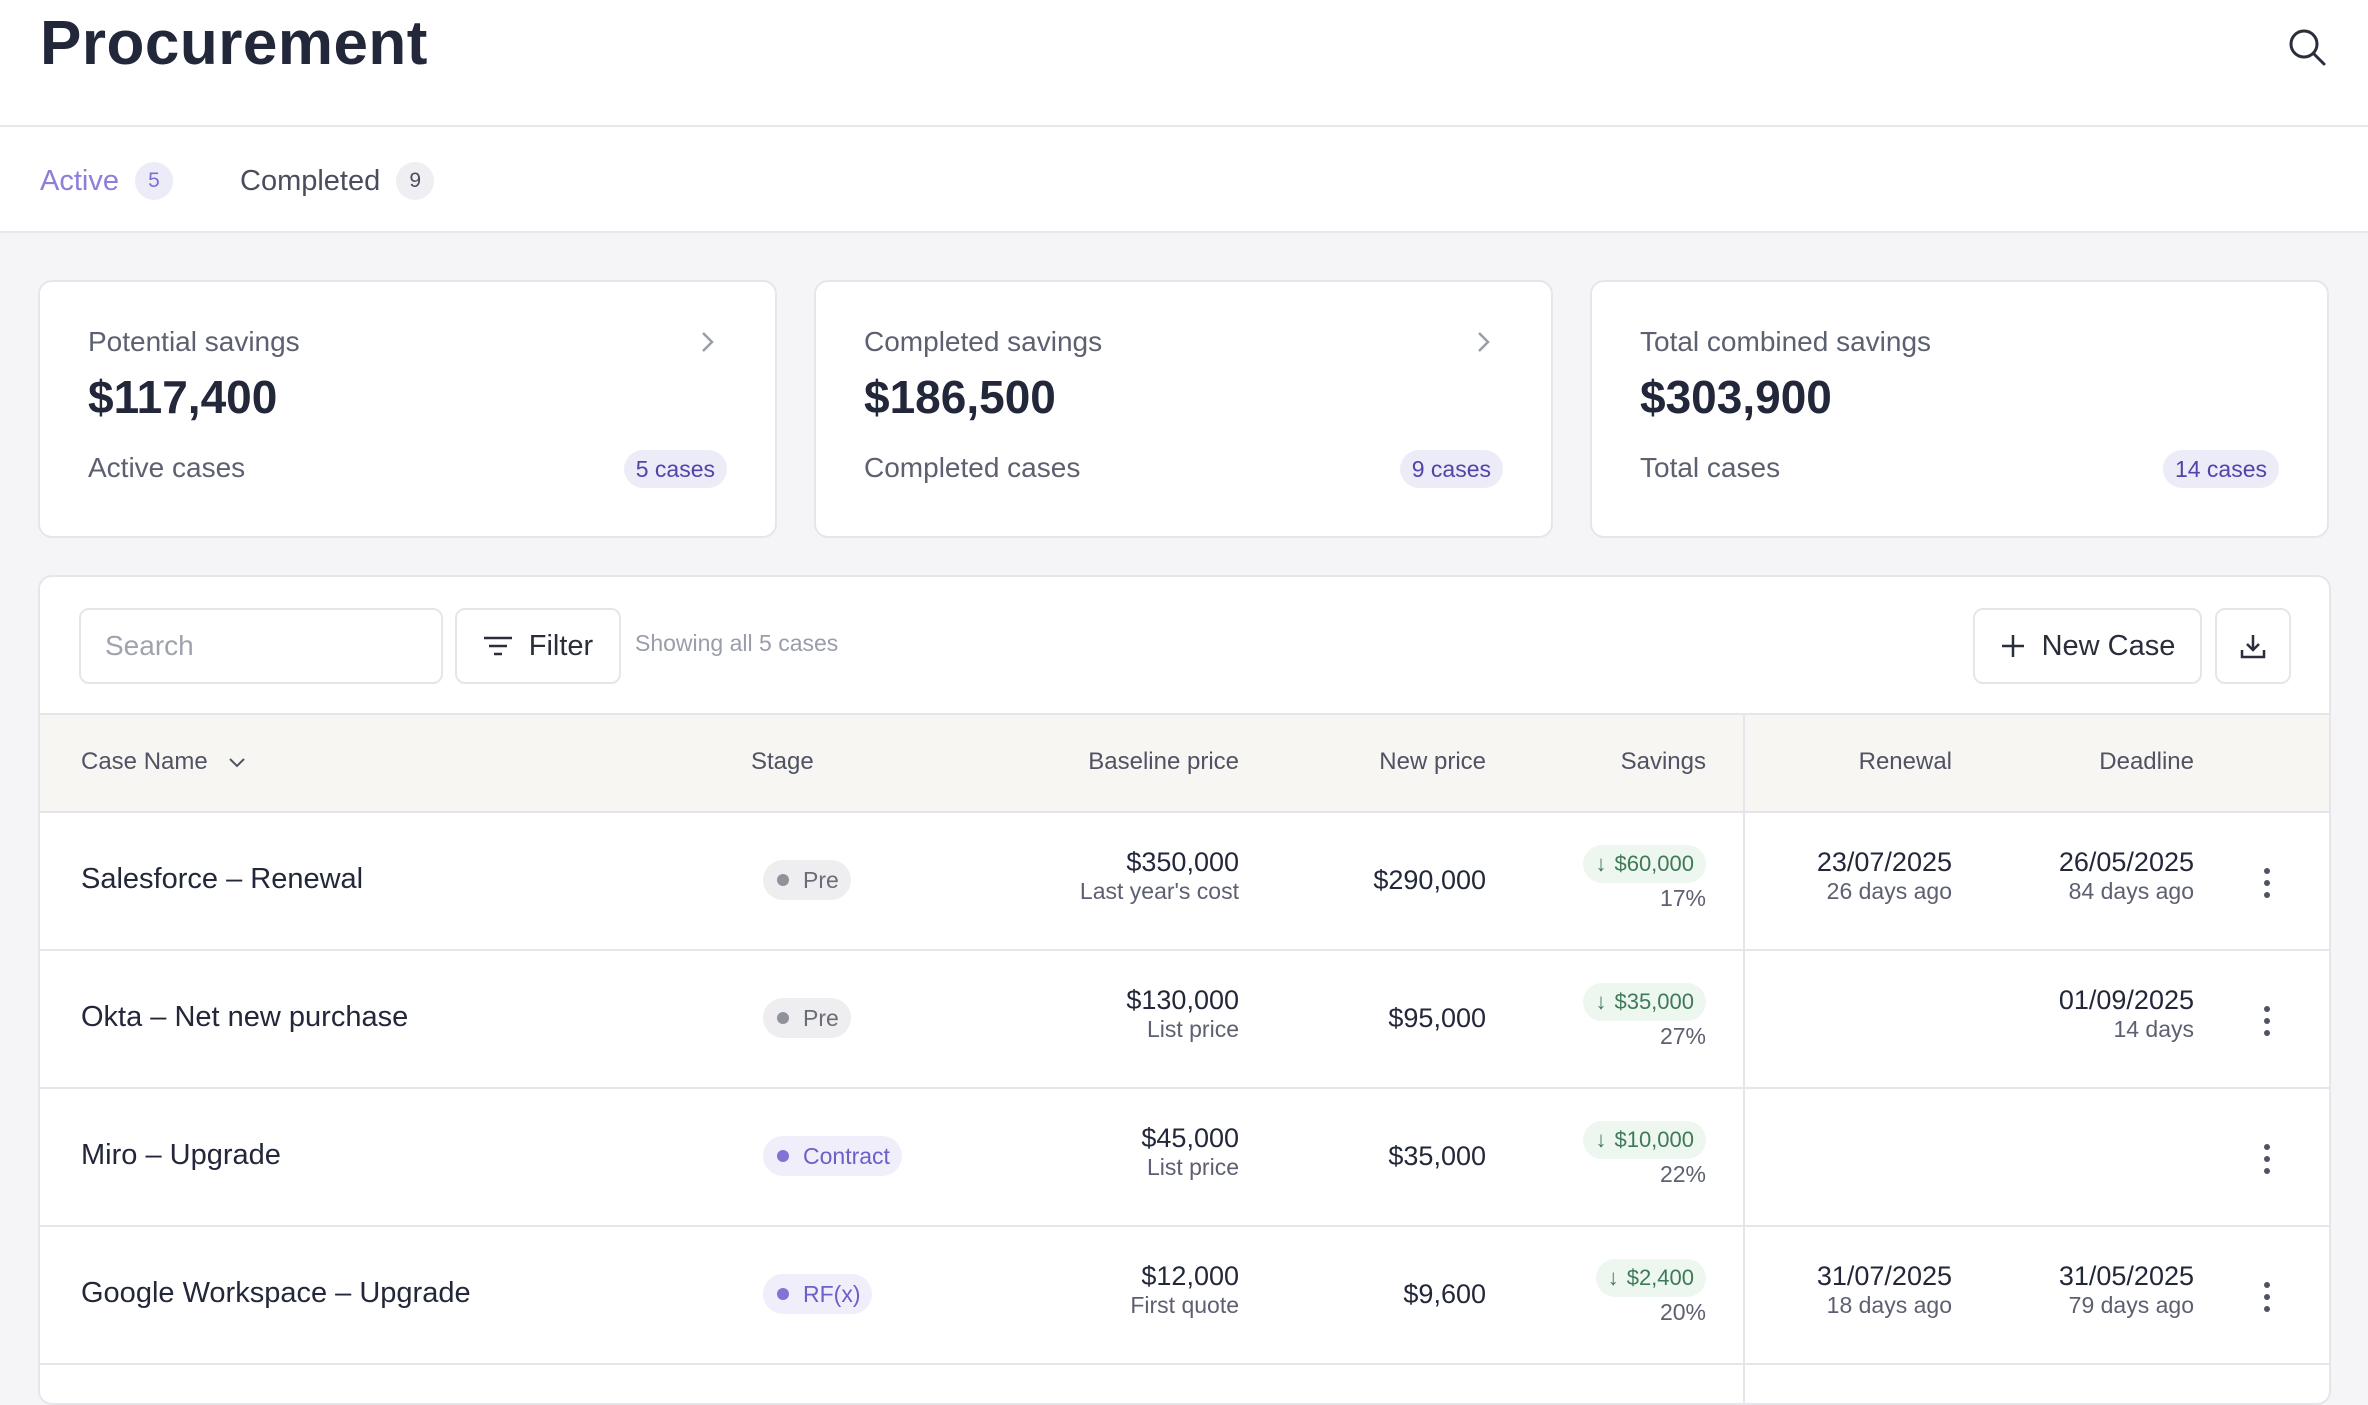  What do you see at coordinates (1444, 1294) in the screenshot?
I see `new-price: $9,600` at bounding box center [1444, 1294].